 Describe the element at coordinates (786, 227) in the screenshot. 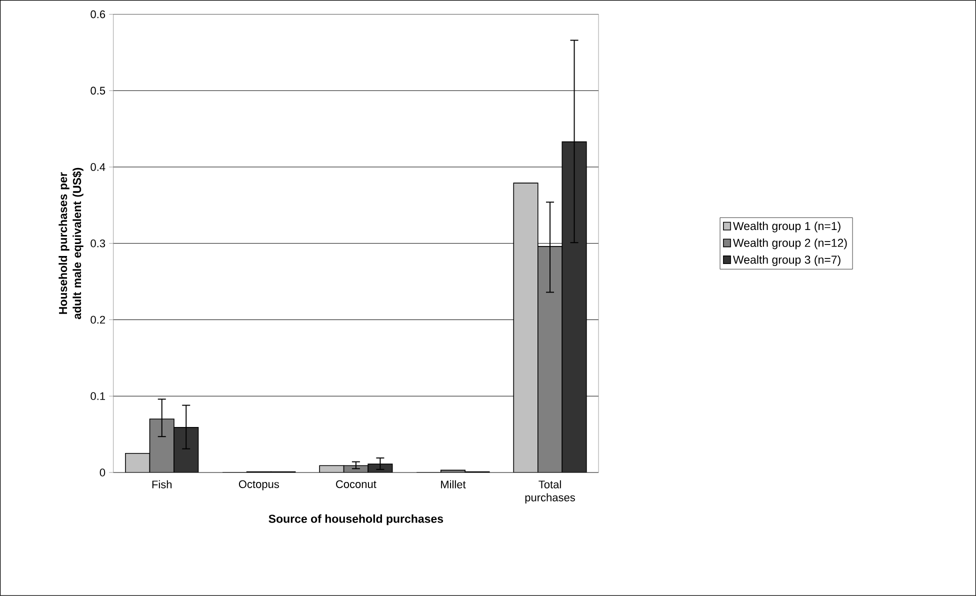

I see `legend-label: Wealth group 1 (n=1)` at that location.